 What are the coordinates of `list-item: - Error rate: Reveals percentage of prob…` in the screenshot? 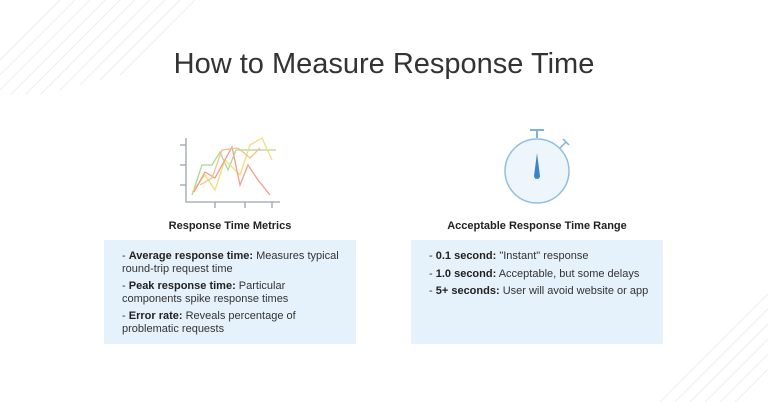 It's located at (233, 322).